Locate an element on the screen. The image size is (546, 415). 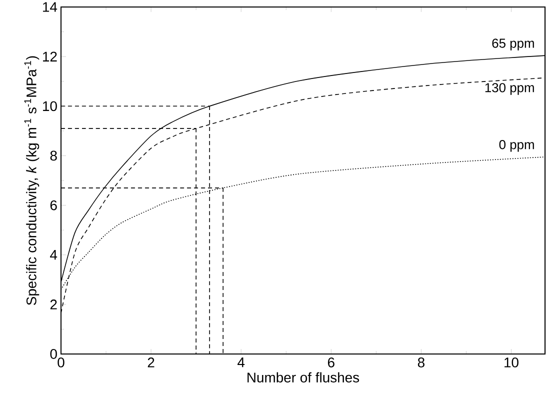
x-tick-label: 10 is located at coordinates (511, 363).